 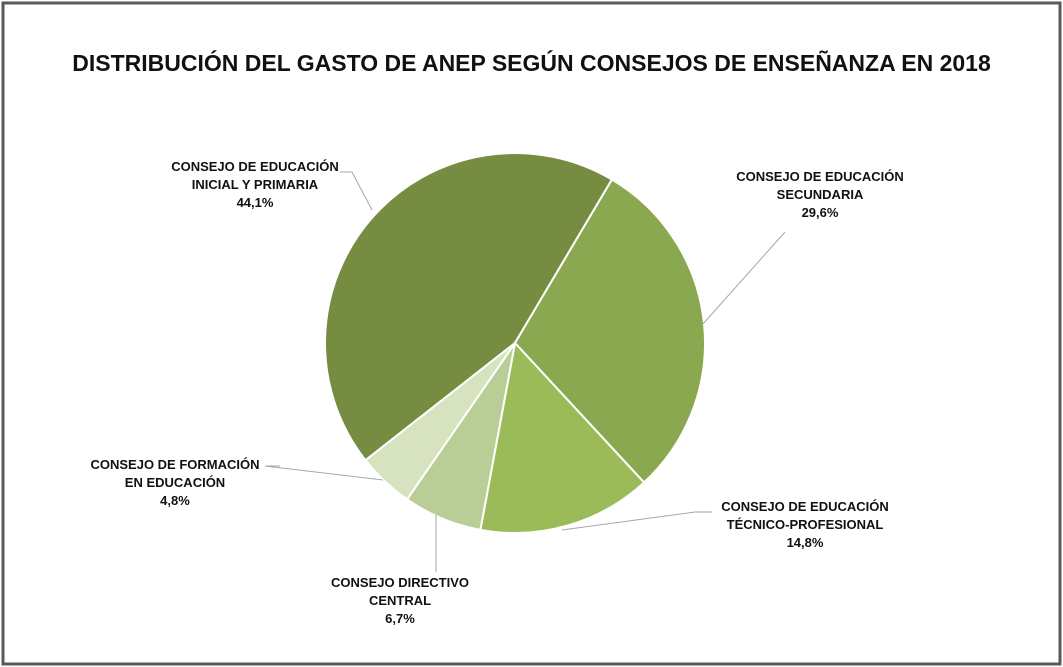 I want to click on category-label: CONSEJO DE EDUCACIÓN SECUNDARIA, so click(x=820, y=185).